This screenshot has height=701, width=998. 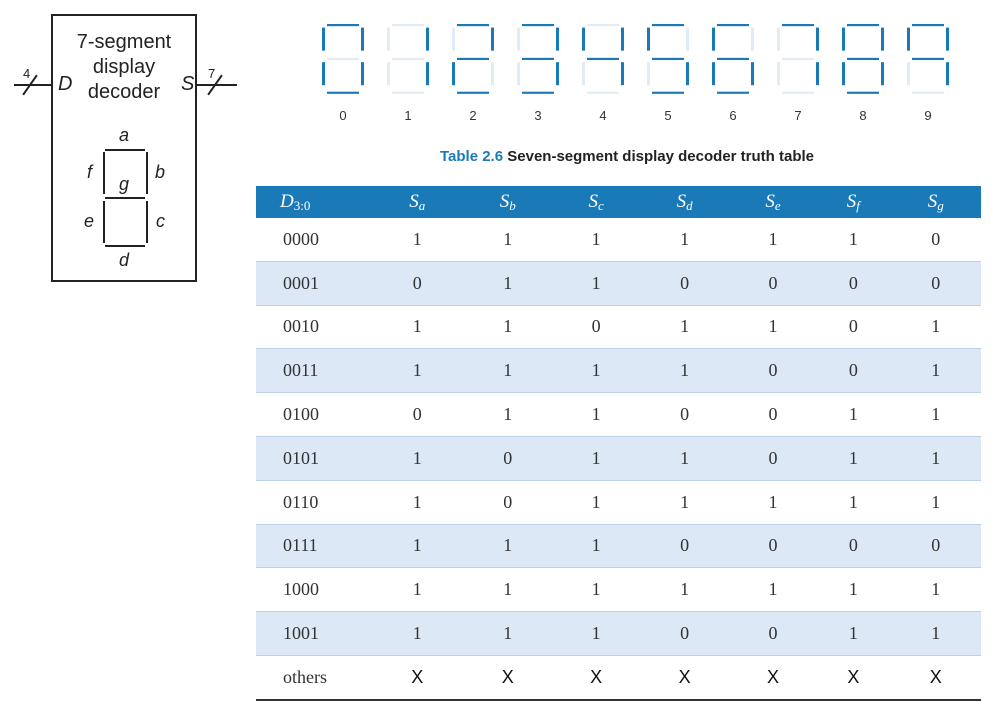 I want to click on segment-letter-f: f, so click(x=90, y=172).